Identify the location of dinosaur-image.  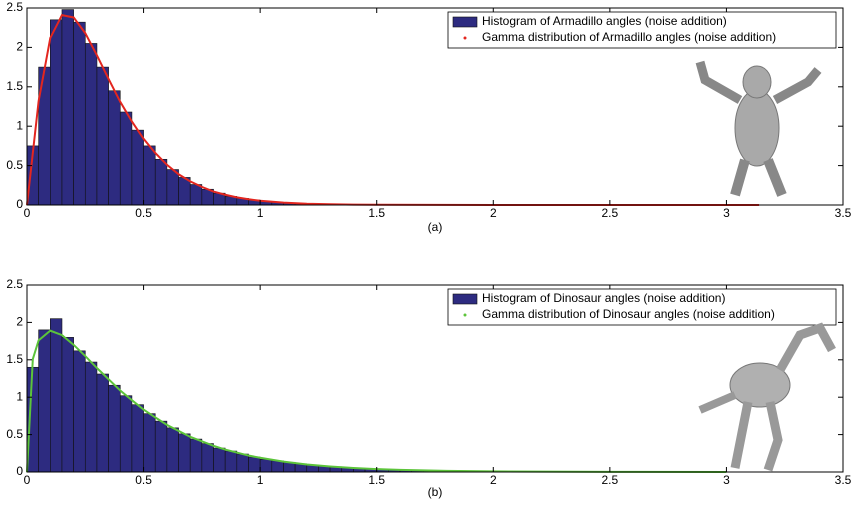
(767, 397).